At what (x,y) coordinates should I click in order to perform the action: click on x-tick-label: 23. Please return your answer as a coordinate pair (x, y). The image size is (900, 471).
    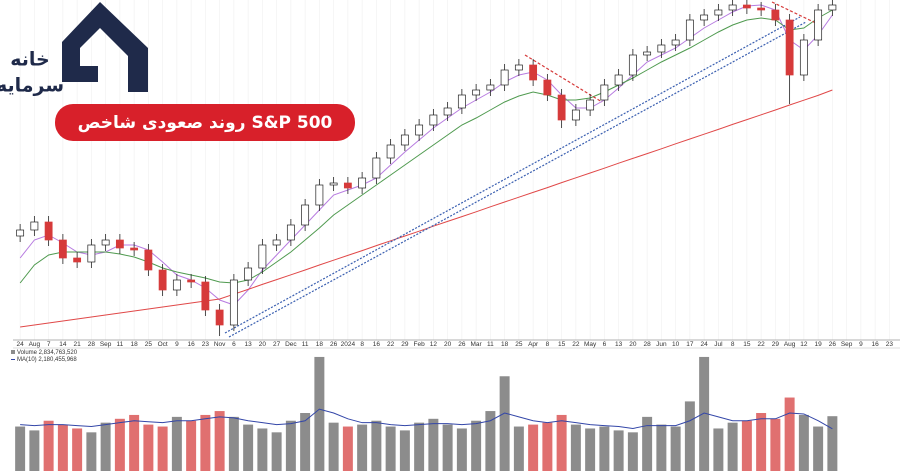
    Looking at the image, I should click on (890, 344).